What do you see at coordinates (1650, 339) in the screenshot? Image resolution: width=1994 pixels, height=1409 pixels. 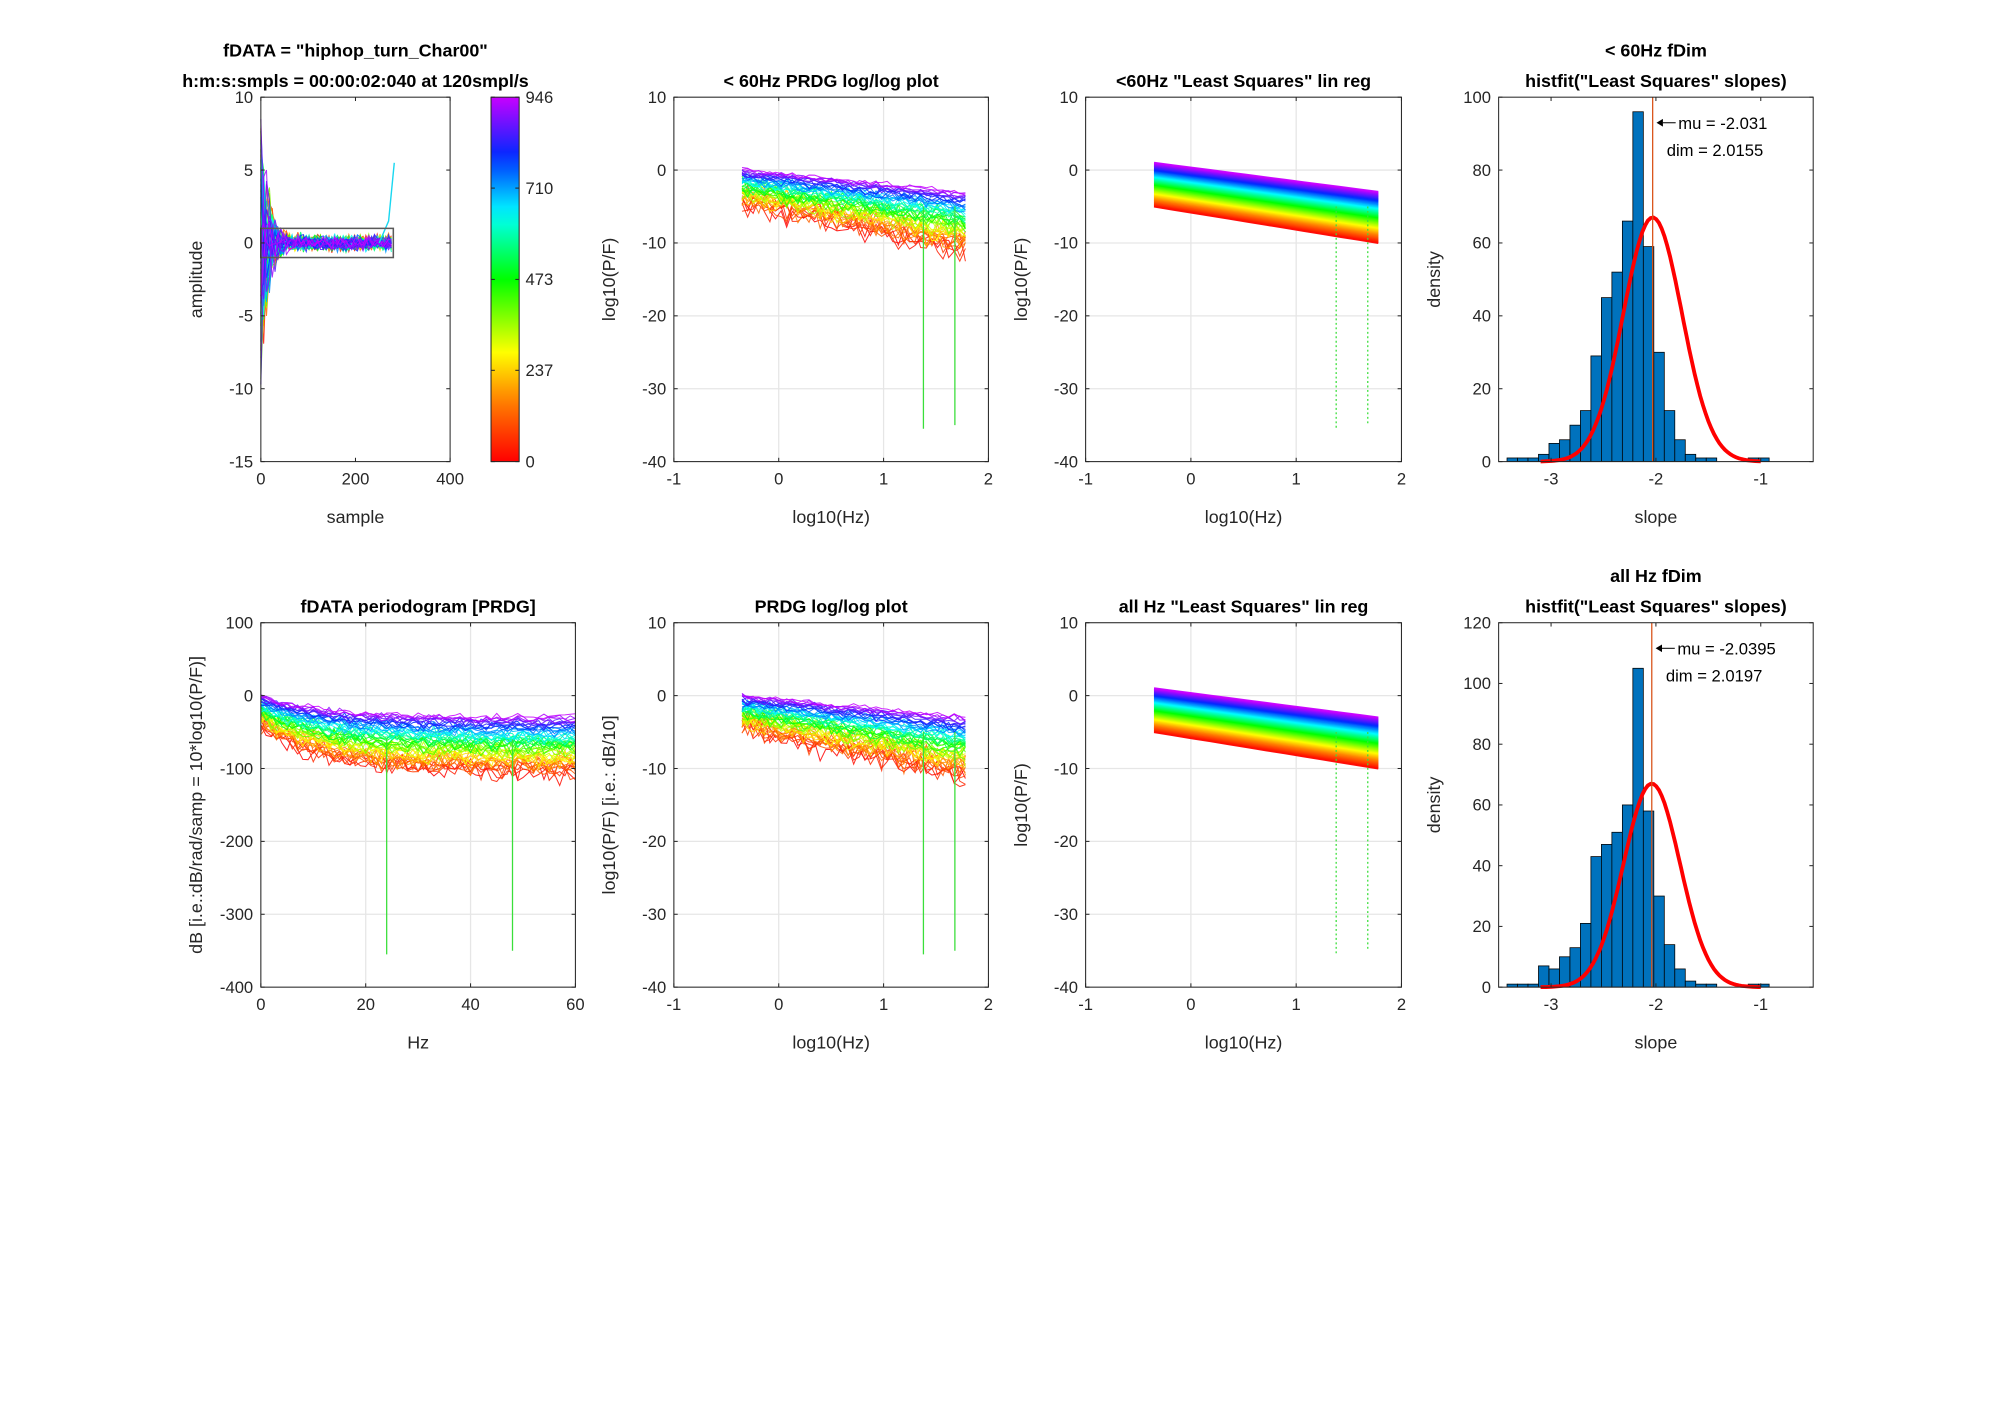 I see `fit-curve` at bounding box center [1650, 339].